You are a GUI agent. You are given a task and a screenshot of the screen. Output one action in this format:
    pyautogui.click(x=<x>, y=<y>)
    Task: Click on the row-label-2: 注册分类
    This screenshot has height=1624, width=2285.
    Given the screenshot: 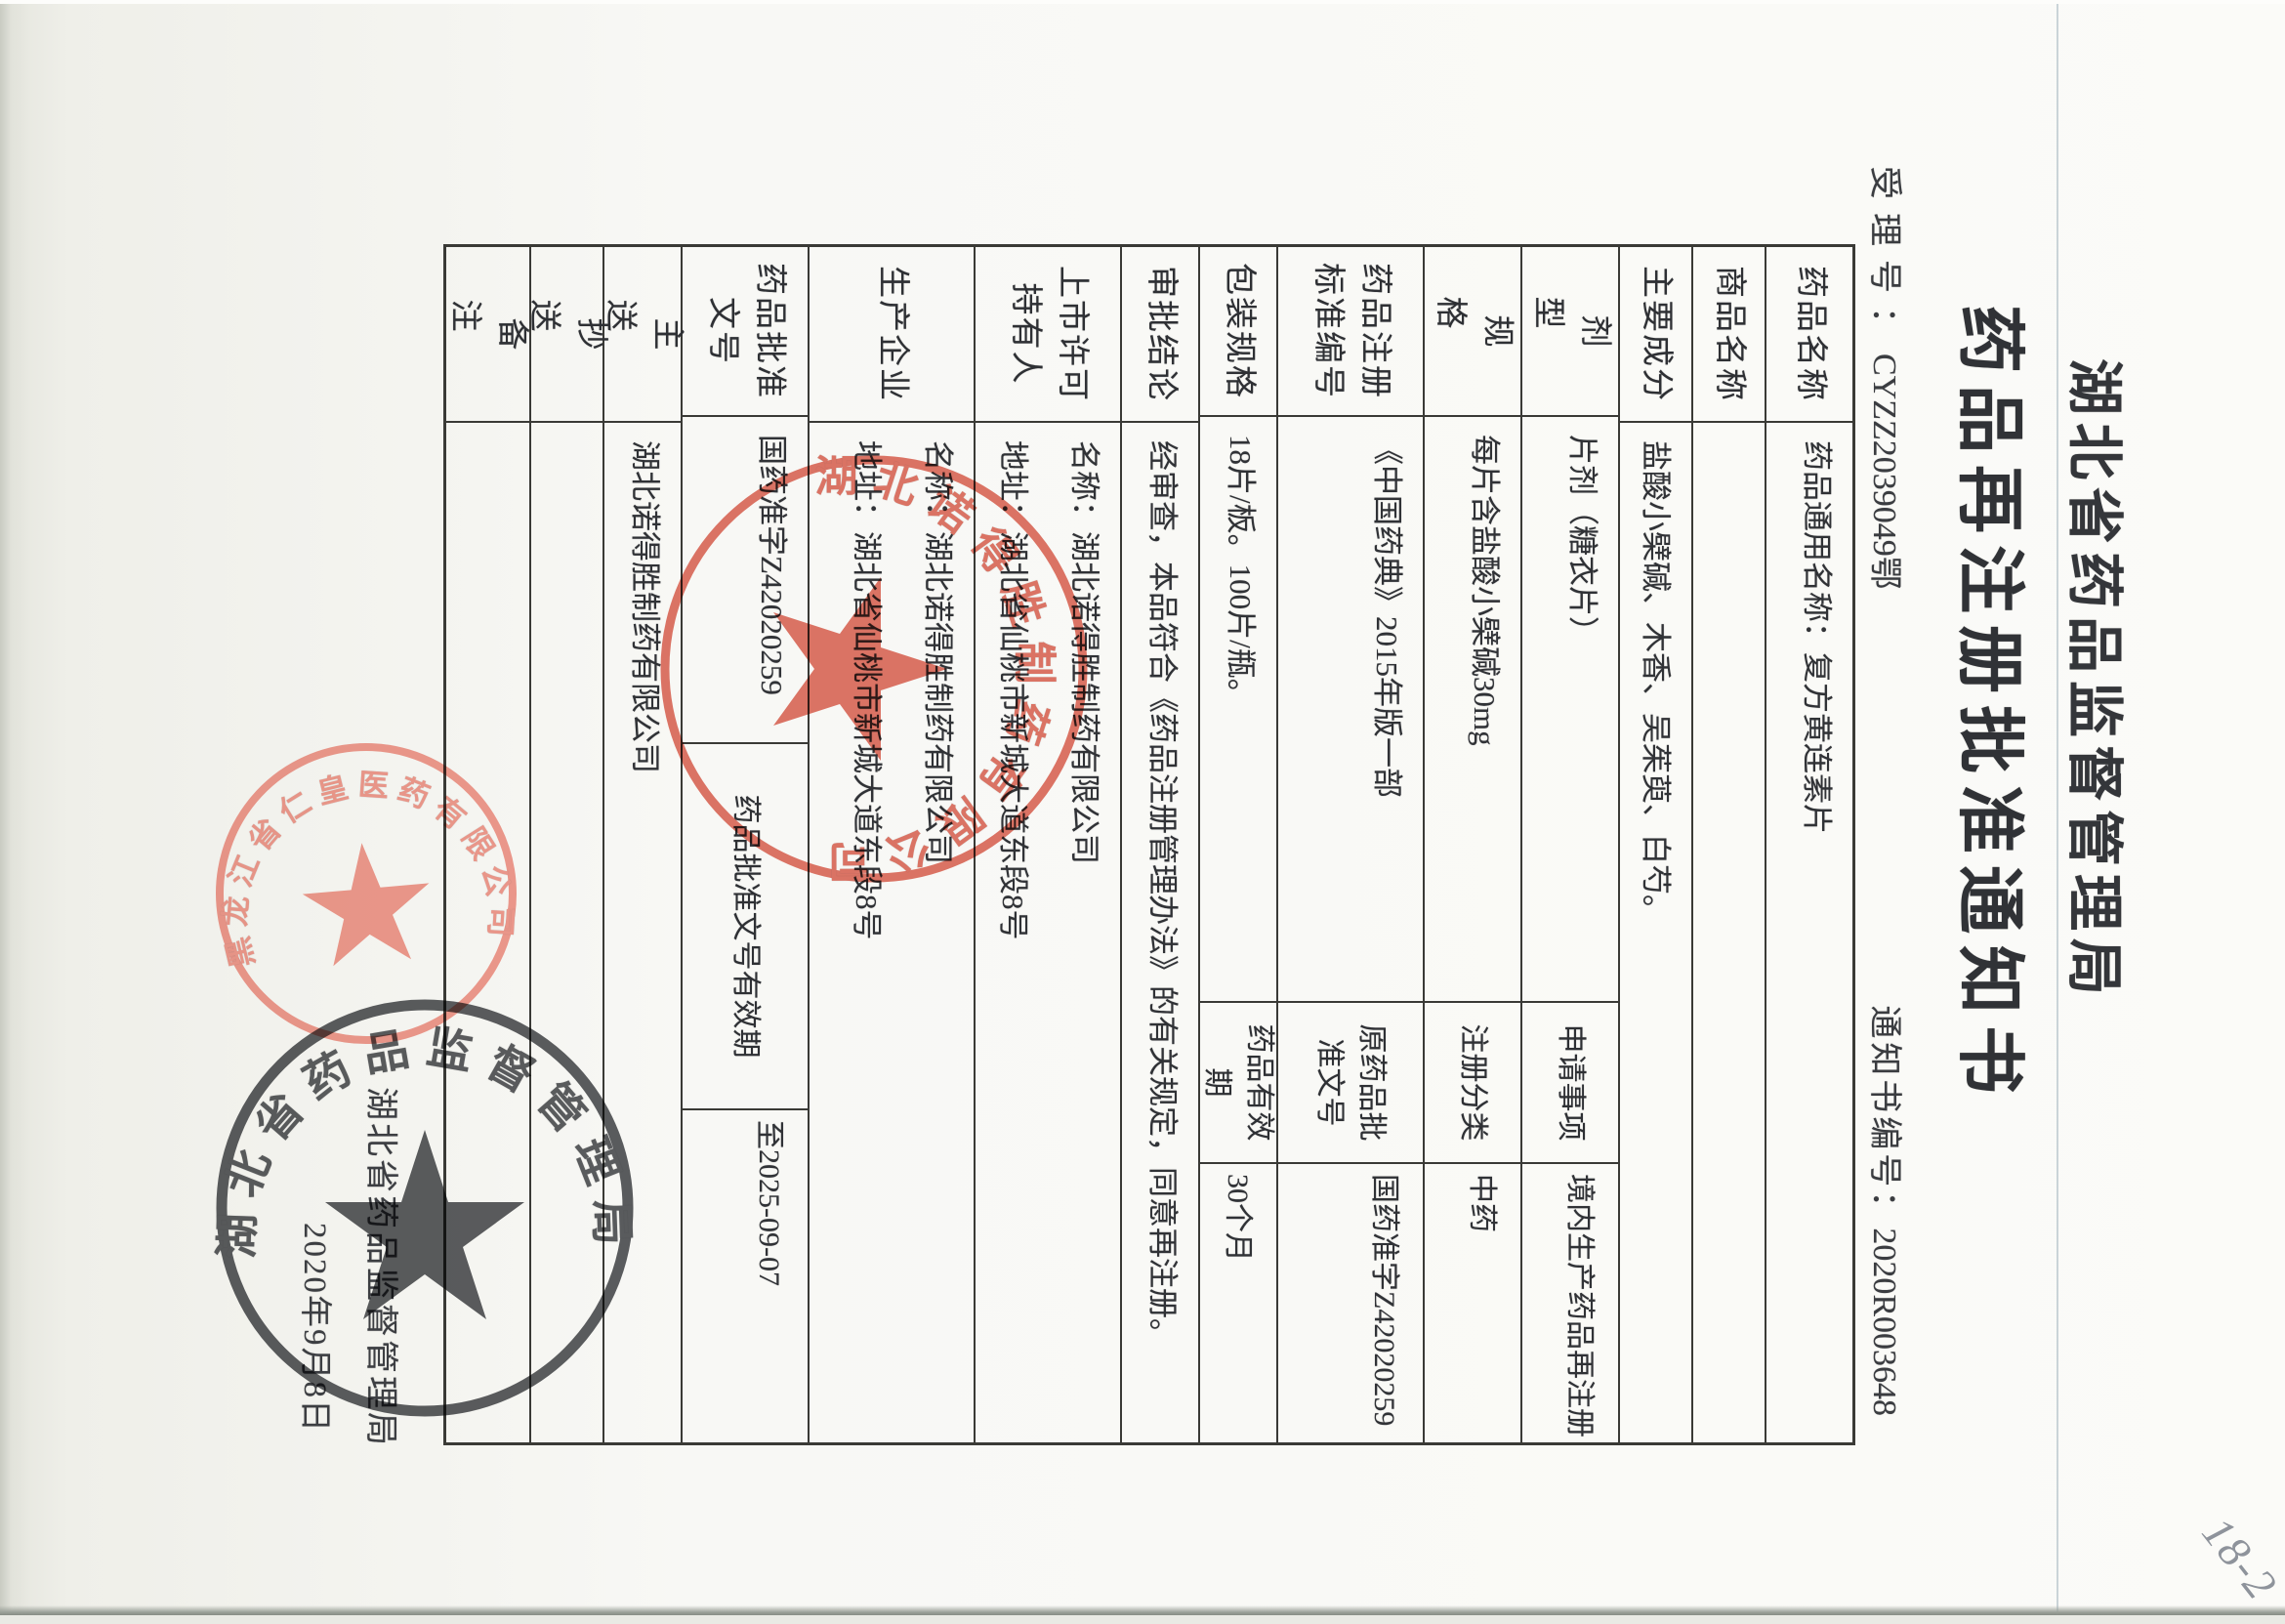 What is the action you would take?
    pyautogui.click(x=1472, y=1083)
    